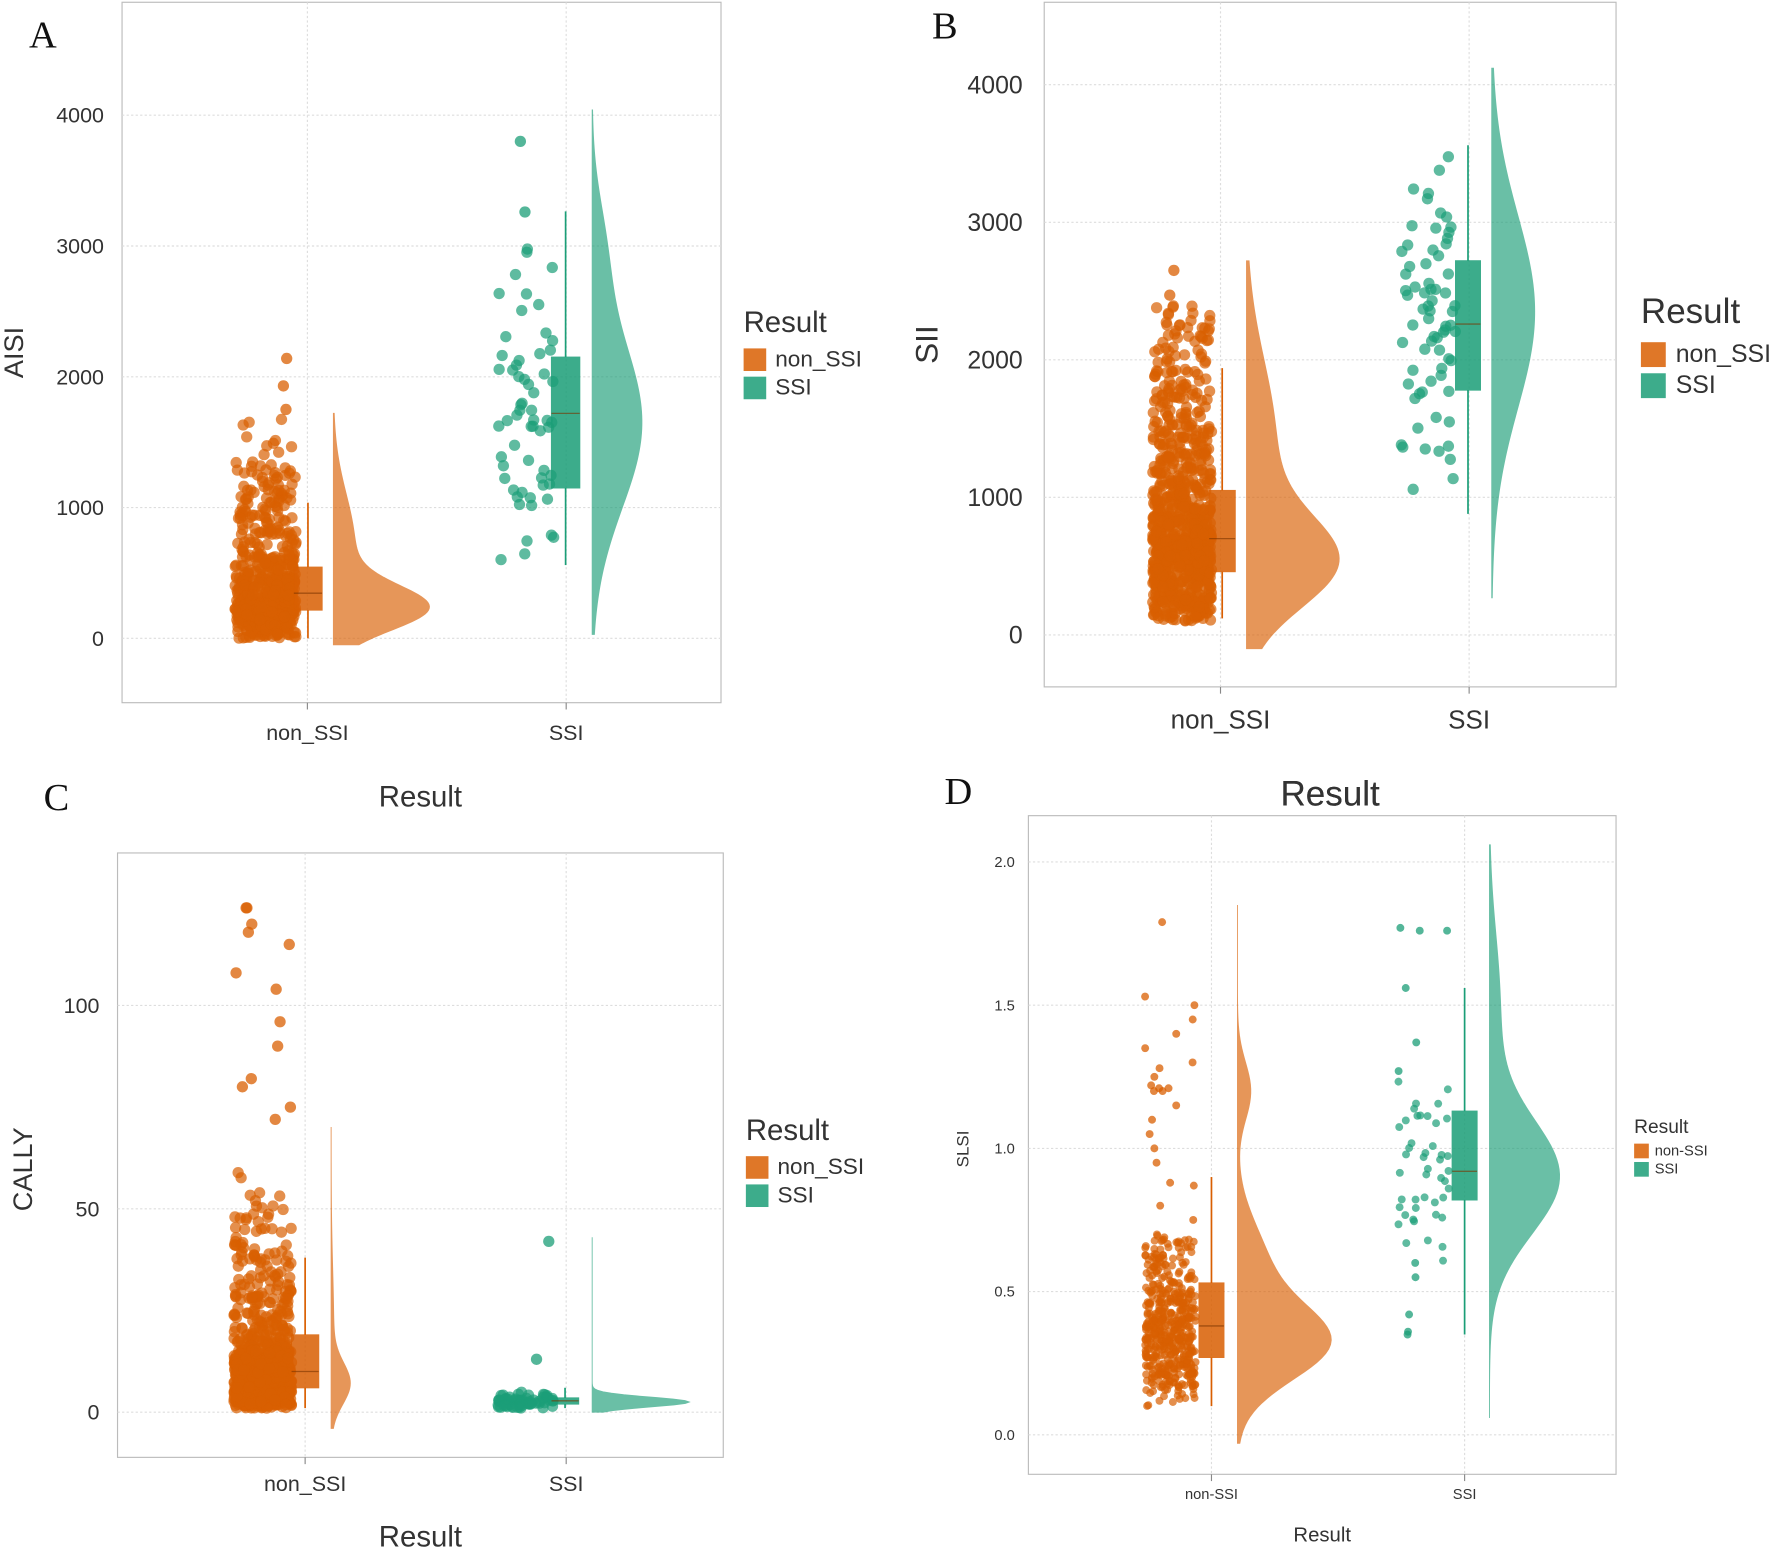 This screenshot has width=1772, height=1550. What do you see at coordinates (1004, 1150) in the screenshot?
I see `y-tick-label: 1.0` at bounding box center [1004, 1150].